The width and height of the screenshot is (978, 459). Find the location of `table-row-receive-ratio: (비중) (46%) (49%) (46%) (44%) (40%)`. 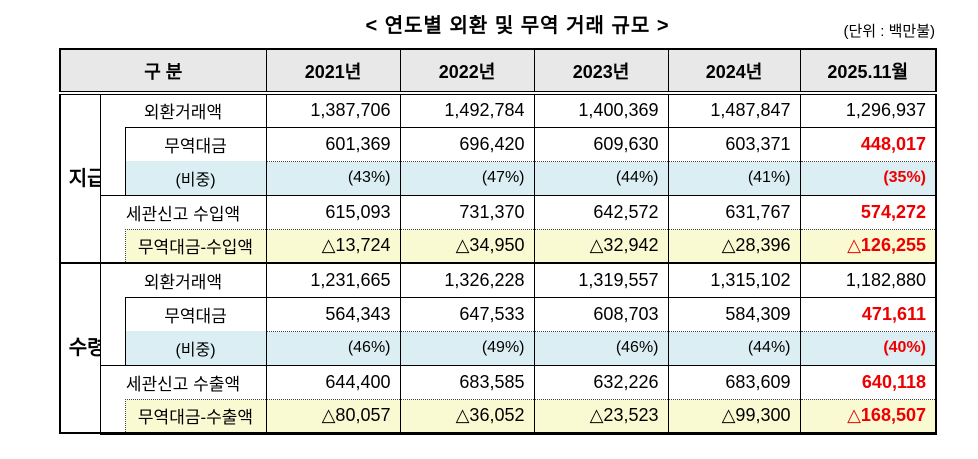

table-row-receive-ratio: (비중) (46%) (49%) (46%) (44%) (40%) is located at coordinates (498, 348).